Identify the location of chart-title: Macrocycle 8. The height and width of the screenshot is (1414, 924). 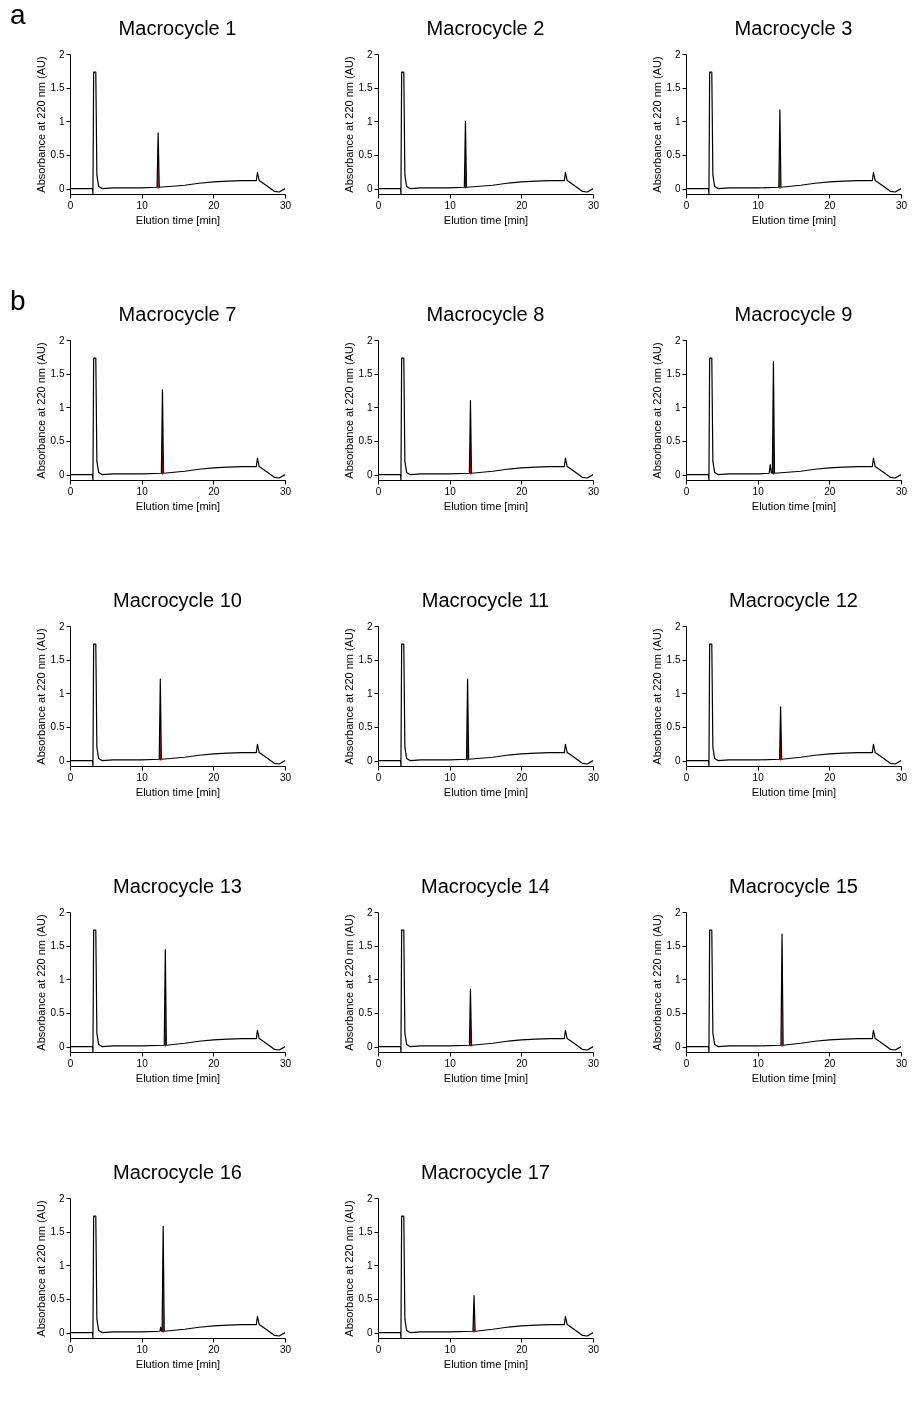
(485, 314).